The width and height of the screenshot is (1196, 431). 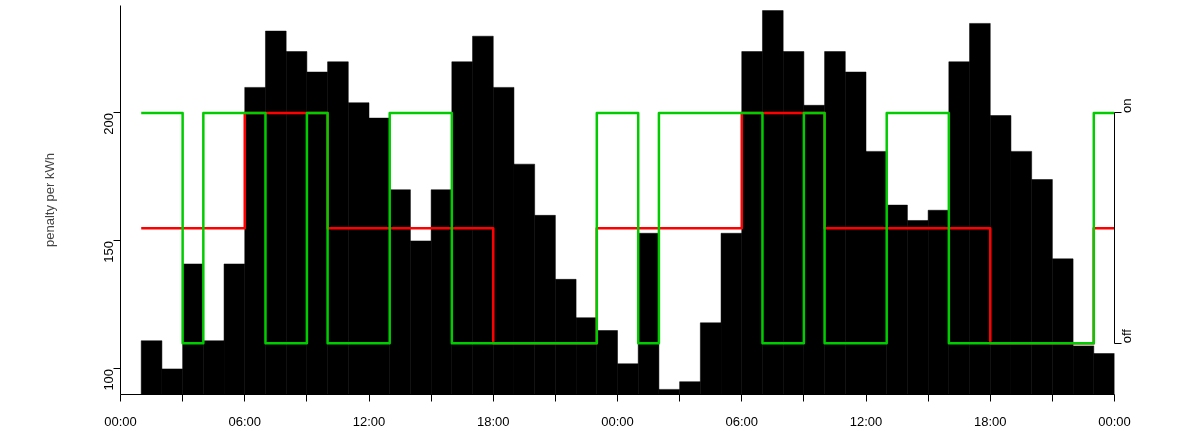 I want to click on y-axis-title: penalty per kWh, so click(x=49, y=200).